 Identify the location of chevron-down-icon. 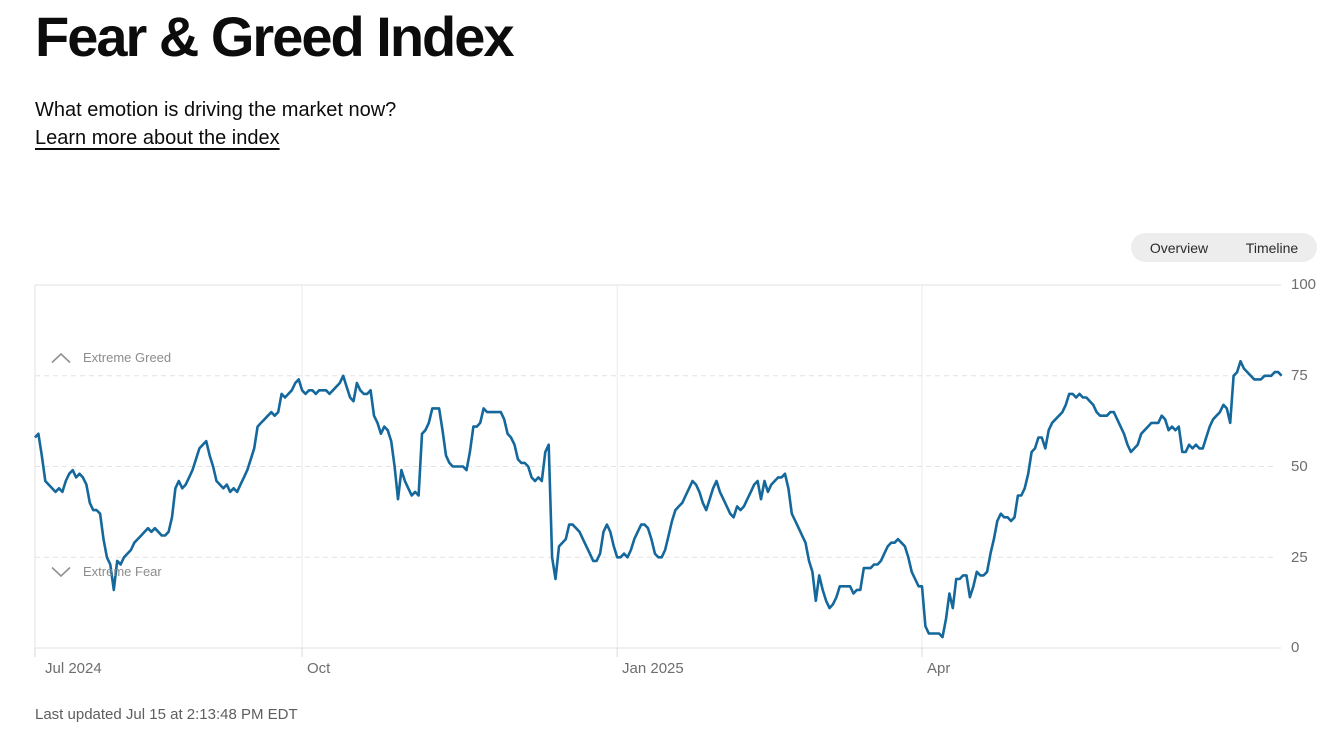
(61, 571).